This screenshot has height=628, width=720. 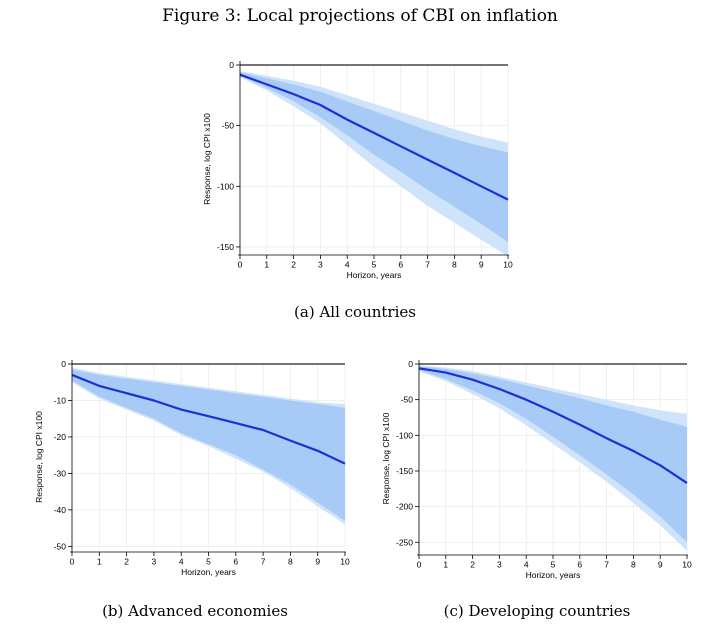 What do you see at coordinates (195, 611) in the screenshot?
I see `caption-advanced-economies: (b) Advanced economies` at bounding box center [195, 611].